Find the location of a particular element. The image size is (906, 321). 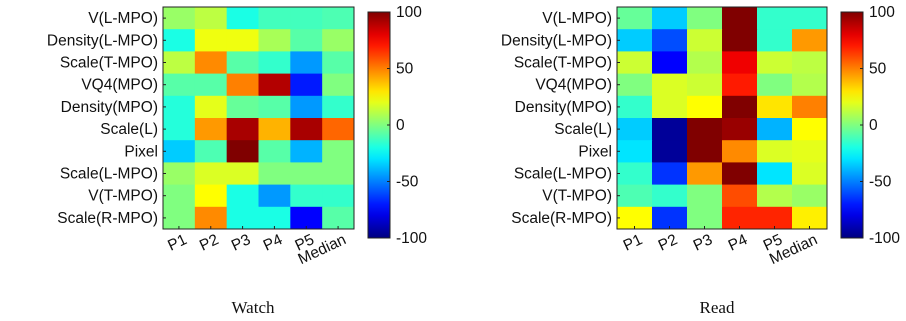

plot-frame is located at coordinates (258, 118).